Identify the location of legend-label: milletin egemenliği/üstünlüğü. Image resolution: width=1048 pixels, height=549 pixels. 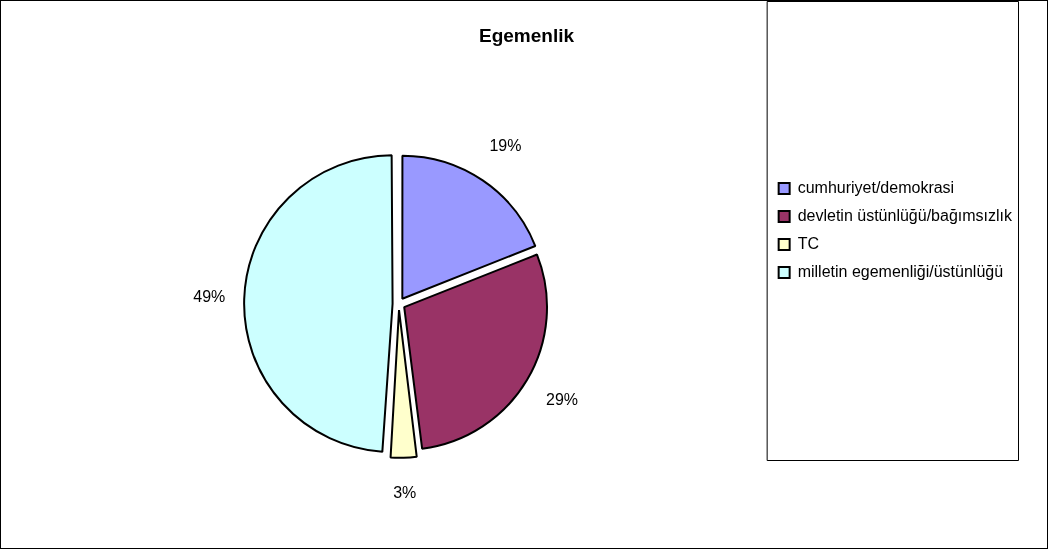
(900, 271).